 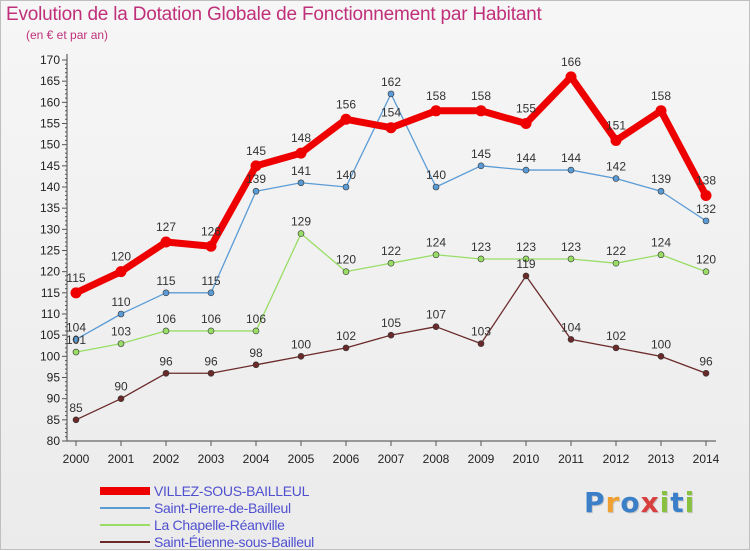 What do you see at coordinates (256, 459) in the screenshot?
I see `x-tick-label: 2004` at bounding box center [256, 459].